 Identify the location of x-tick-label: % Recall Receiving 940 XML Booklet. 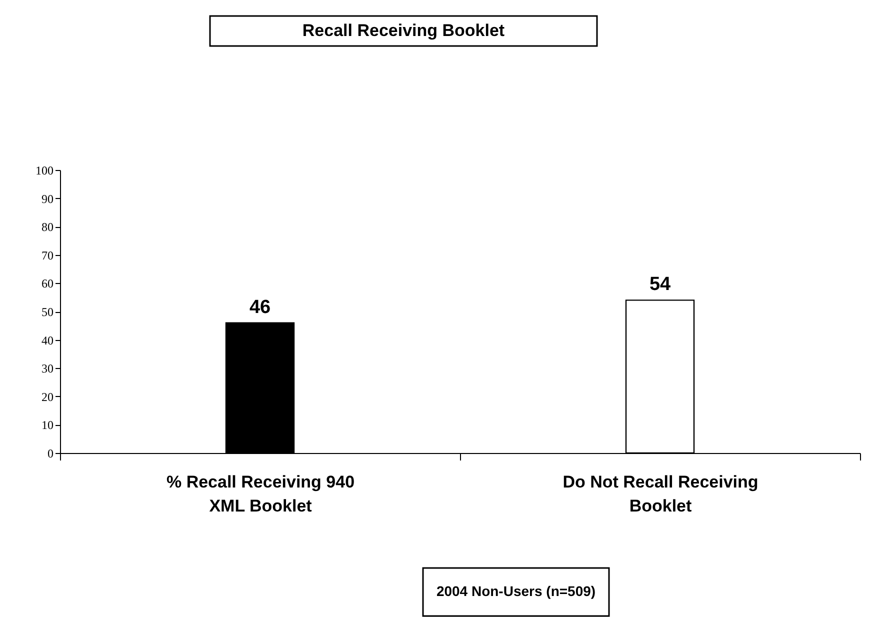
(260, 494).